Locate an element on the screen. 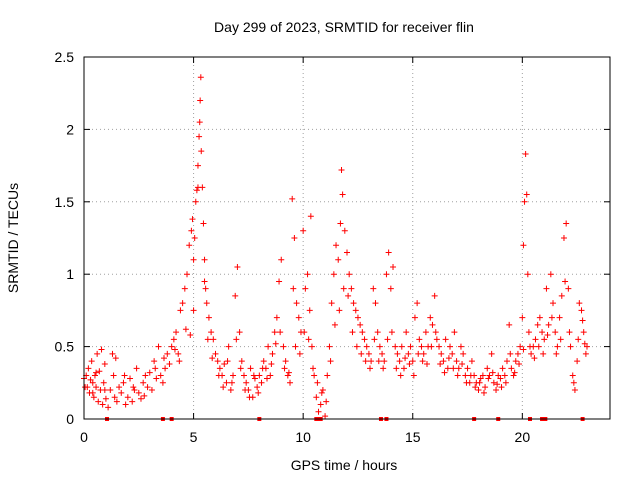 The image size is (640, 480). y-tick-label: 2.5 is located at coordinates (65, 57).